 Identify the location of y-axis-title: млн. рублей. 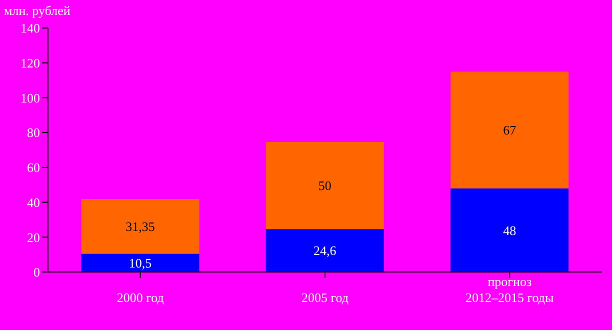
(37, 11).